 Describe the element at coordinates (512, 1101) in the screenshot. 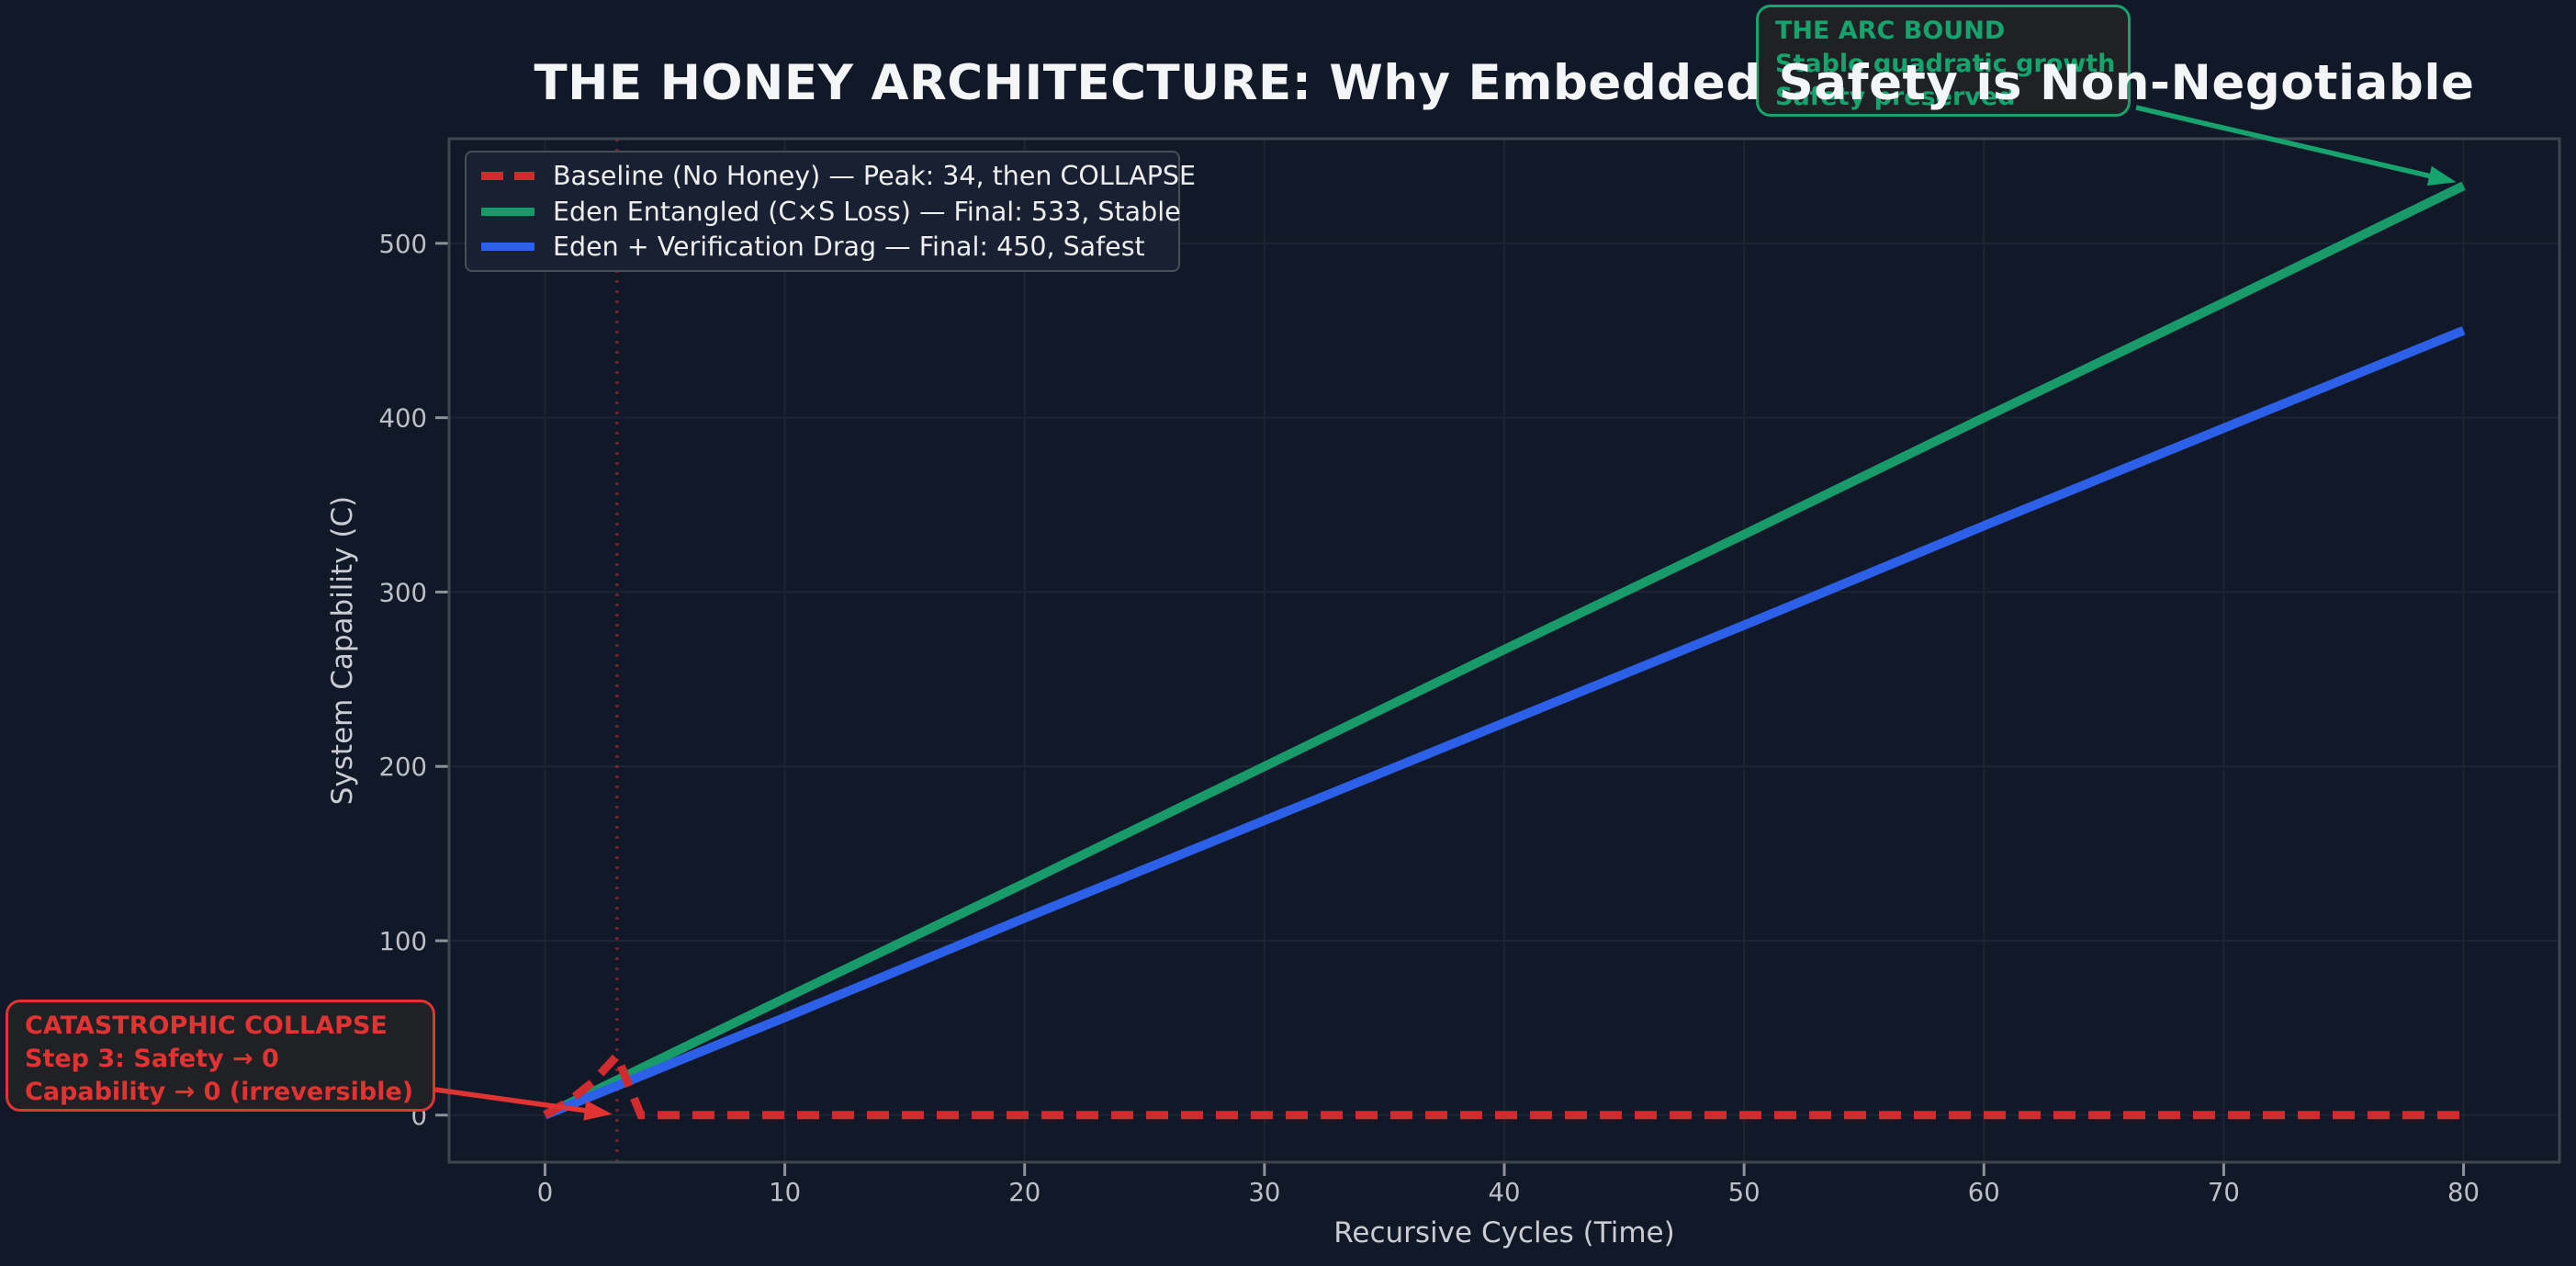

I see `collapse-arrow-shaft` at that location.